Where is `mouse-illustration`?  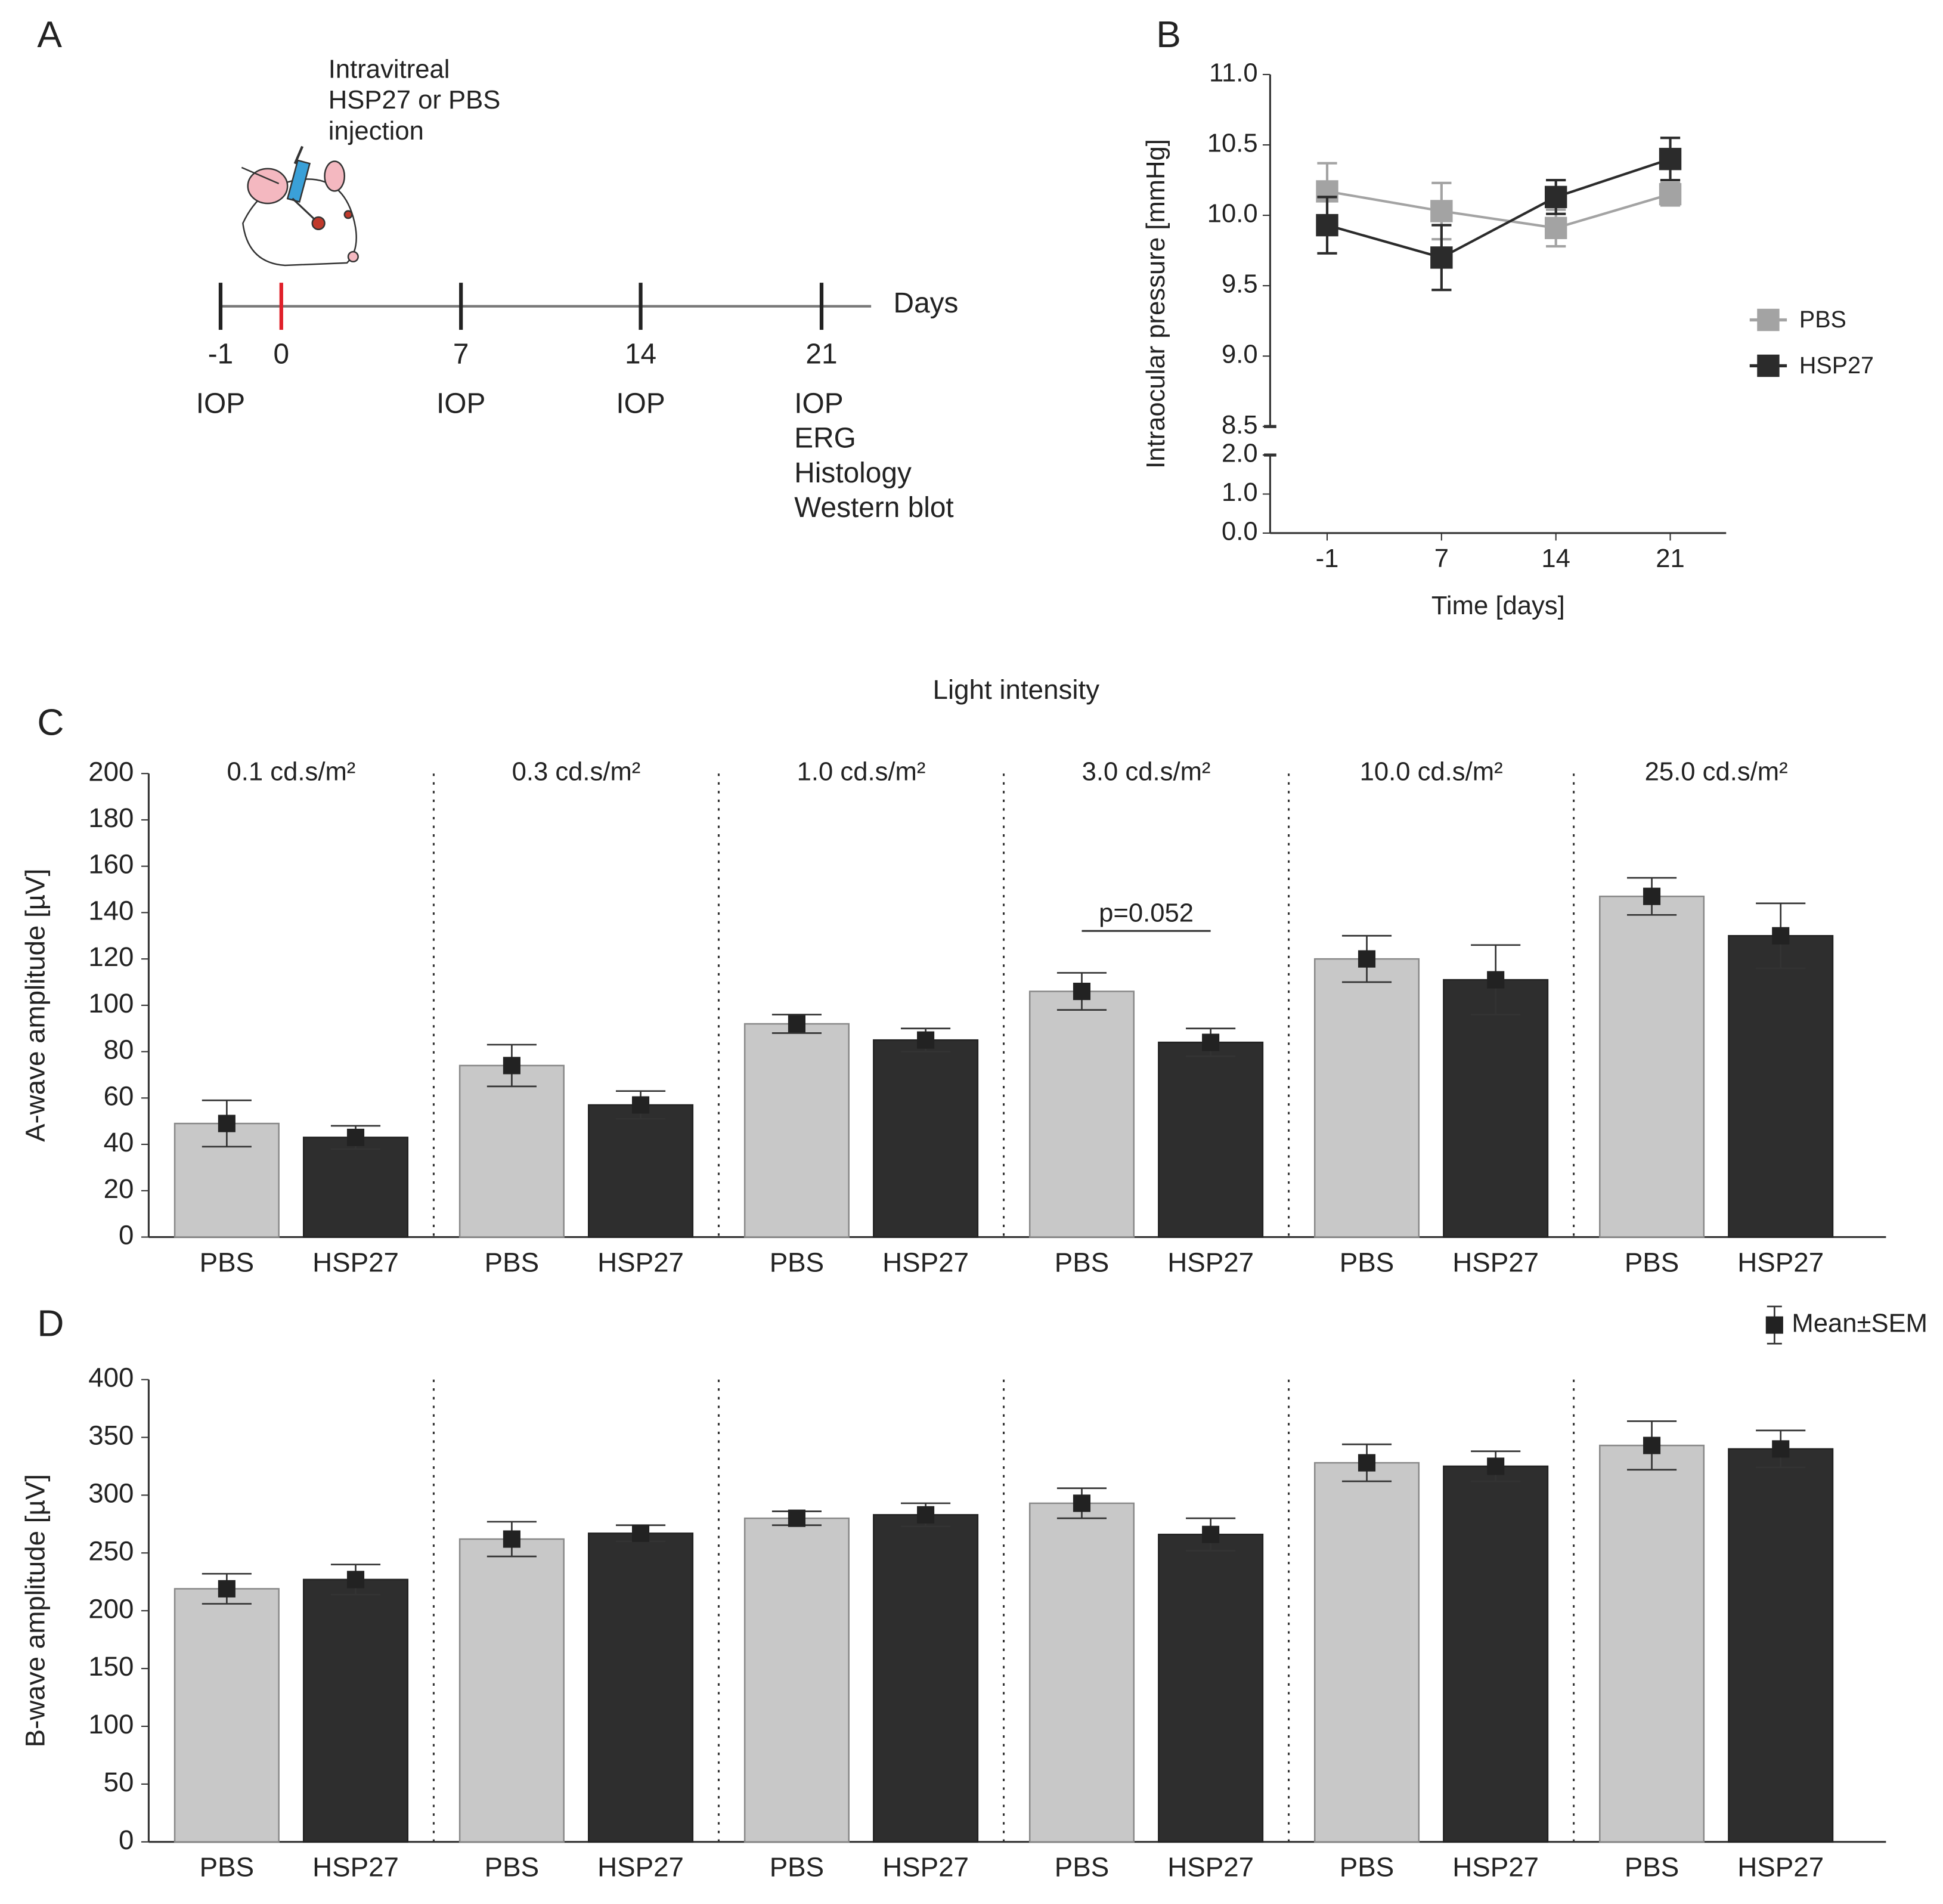 mouse-illustration is located at coordinates (300, 206).